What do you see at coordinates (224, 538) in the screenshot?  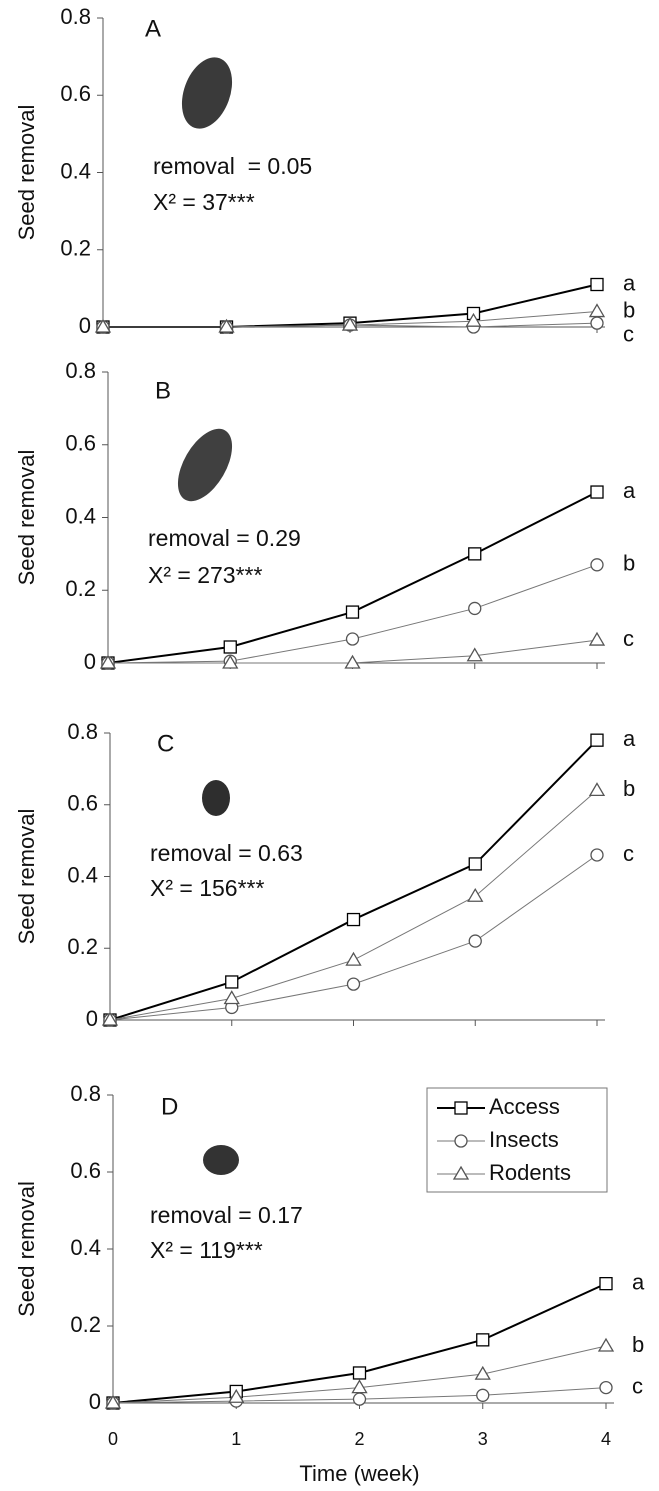 I see `annotation: removal = 0.29` at bounding box center [224, 538].